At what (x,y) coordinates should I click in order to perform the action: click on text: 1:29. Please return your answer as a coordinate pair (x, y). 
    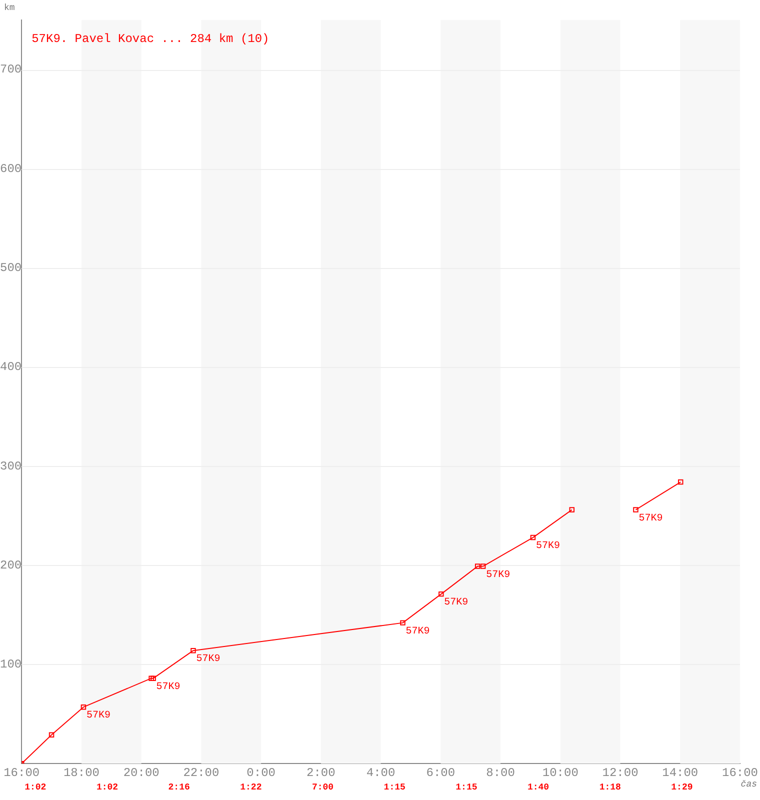
    Looking at the image, I should click on (682, 787).